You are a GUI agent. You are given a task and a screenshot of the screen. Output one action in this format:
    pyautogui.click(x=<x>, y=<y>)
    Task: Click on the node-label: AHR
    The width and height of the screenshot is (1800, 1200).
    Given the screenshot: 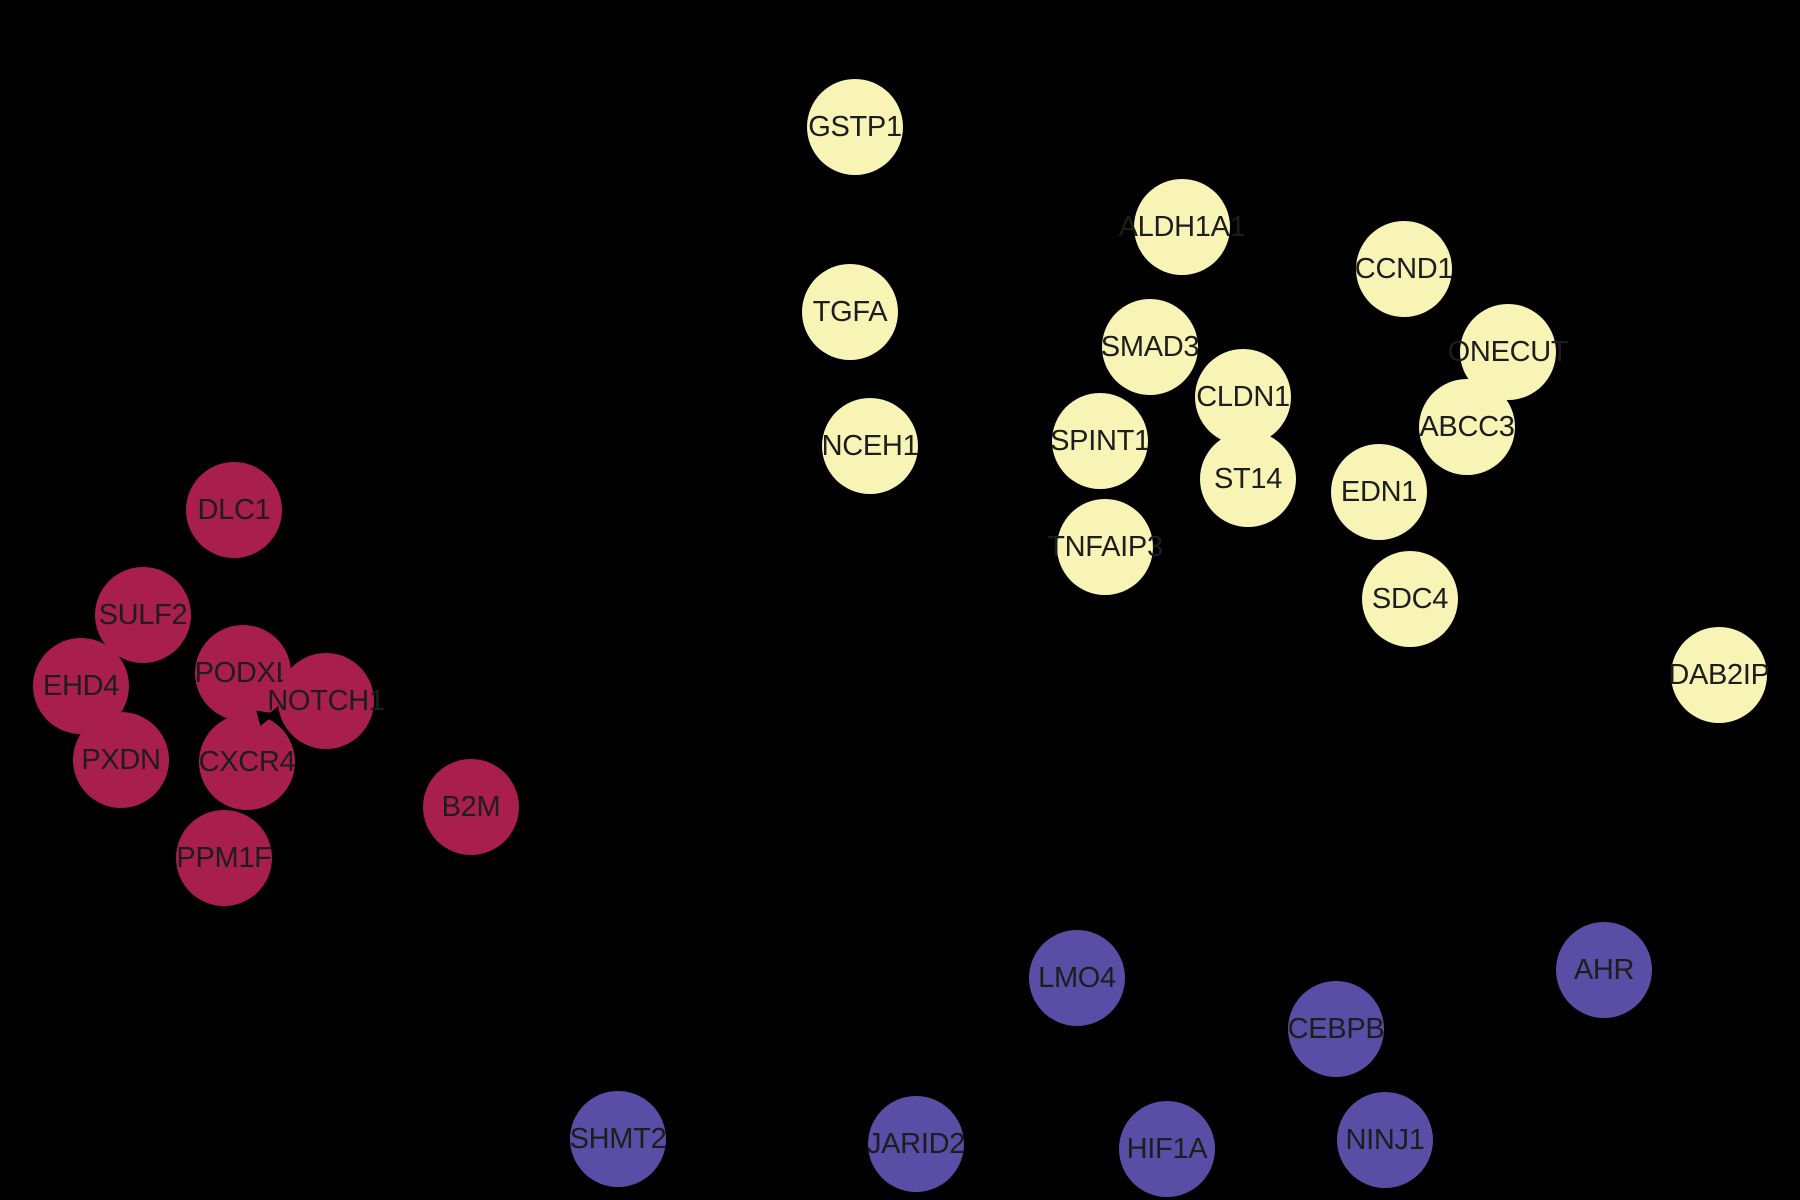 What is the action you would take?
    pyautogui.click(x=1604, y=969)
    